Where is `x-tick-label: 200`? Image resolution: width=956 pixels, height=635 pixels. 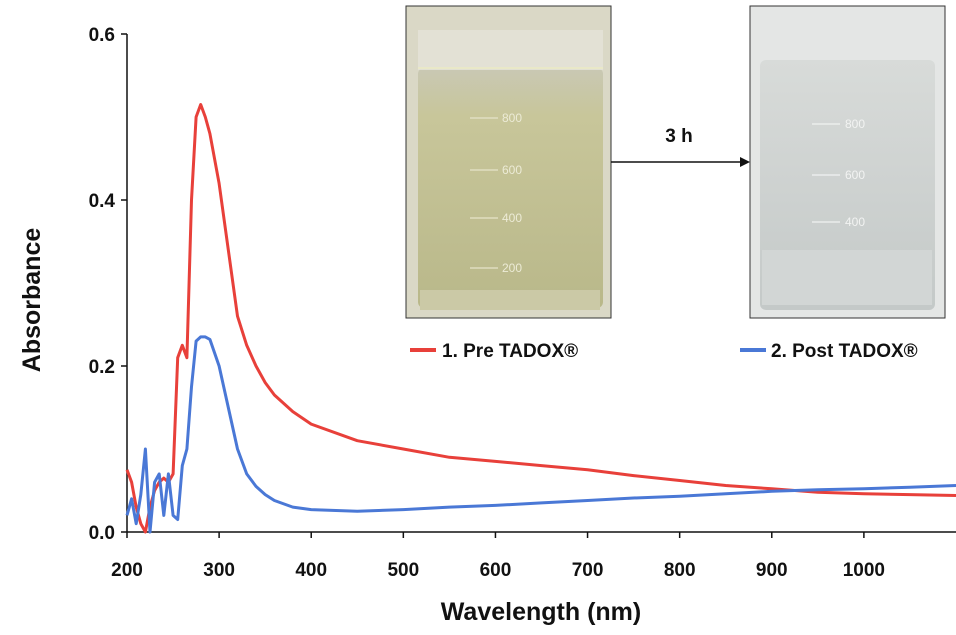 x-tick-label: 200 is located at coordinates (127, 570).